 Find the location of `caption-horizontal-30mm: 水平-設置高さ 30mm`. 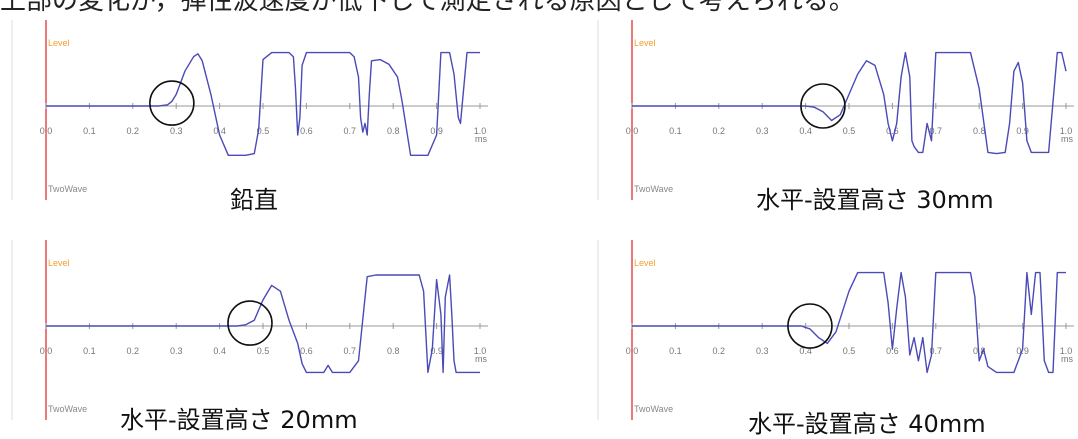

caption-horizontal-30mm: 水平-設置高さ 30mm is located at coordinates (875, 200).